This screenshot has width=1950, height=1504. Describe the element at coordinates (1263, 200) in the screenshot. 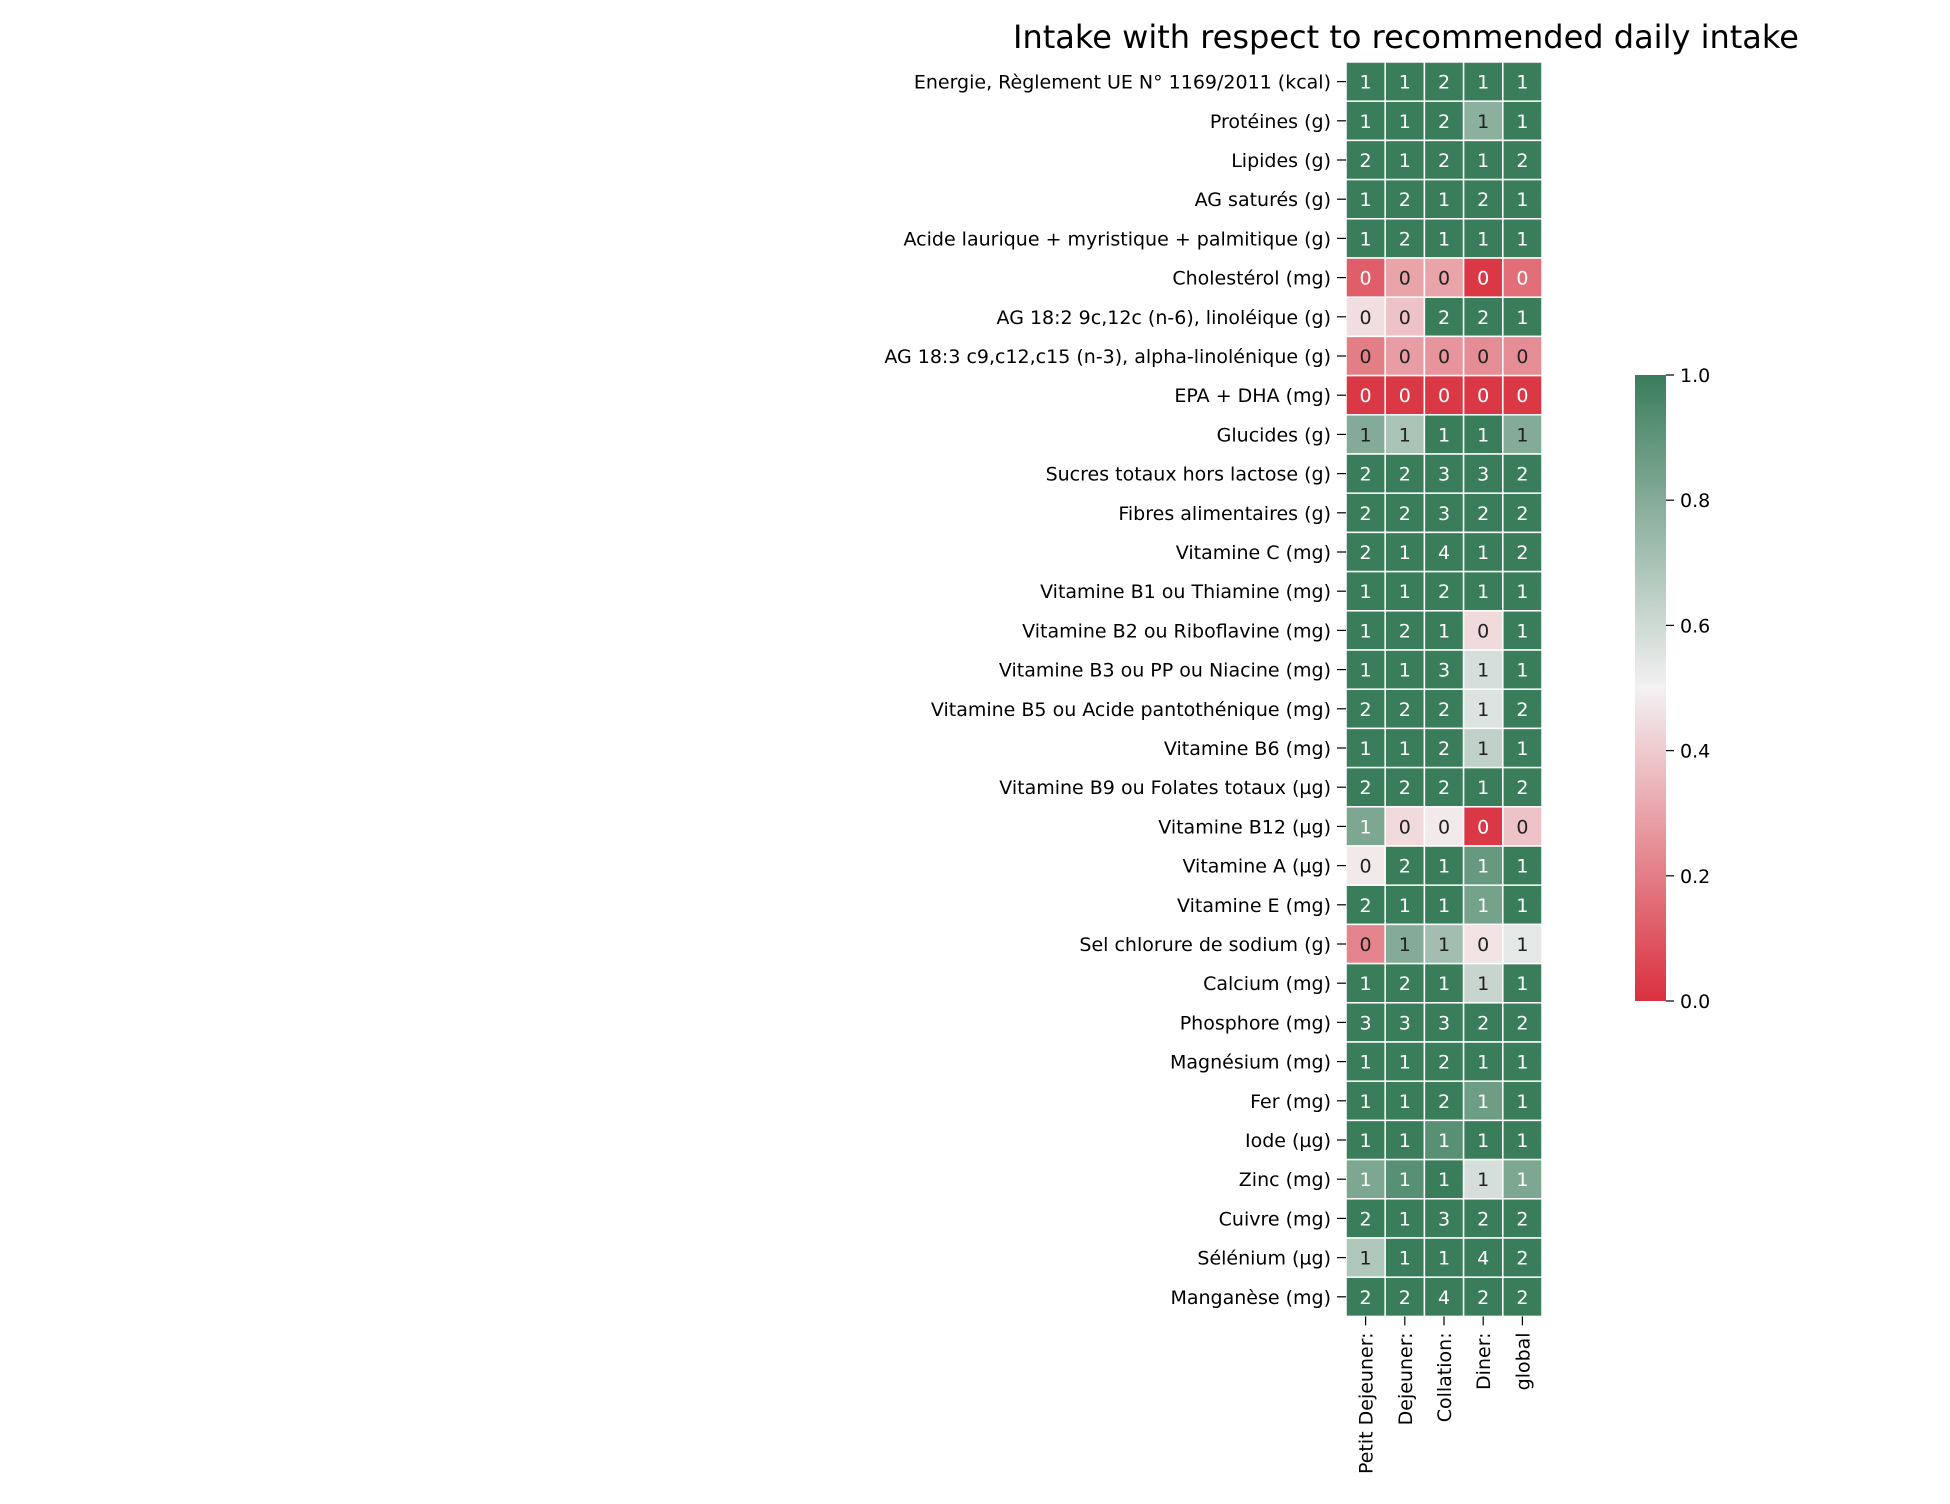

I see `row-label: AG saturés (g)` at that location.